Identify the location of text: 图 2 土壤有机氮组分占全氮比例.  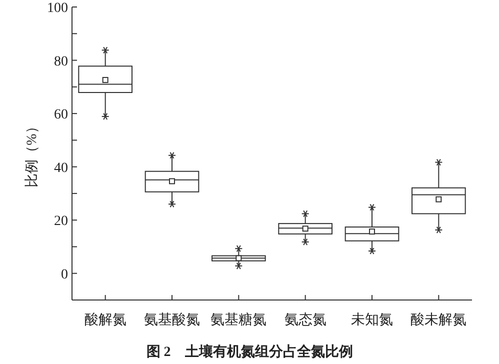
(249, 351).